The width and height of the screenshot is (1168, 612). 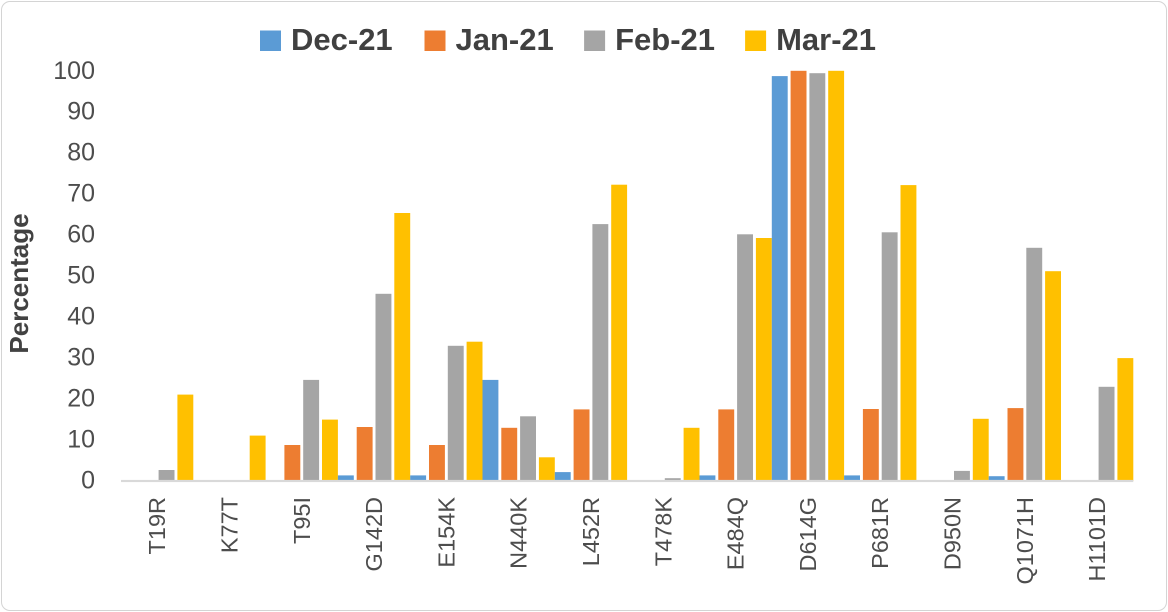 What do you see at coordinates (342, 39) in the screenshot?
I see `svg-text: Dec-21` at bounding box center [342, 39].